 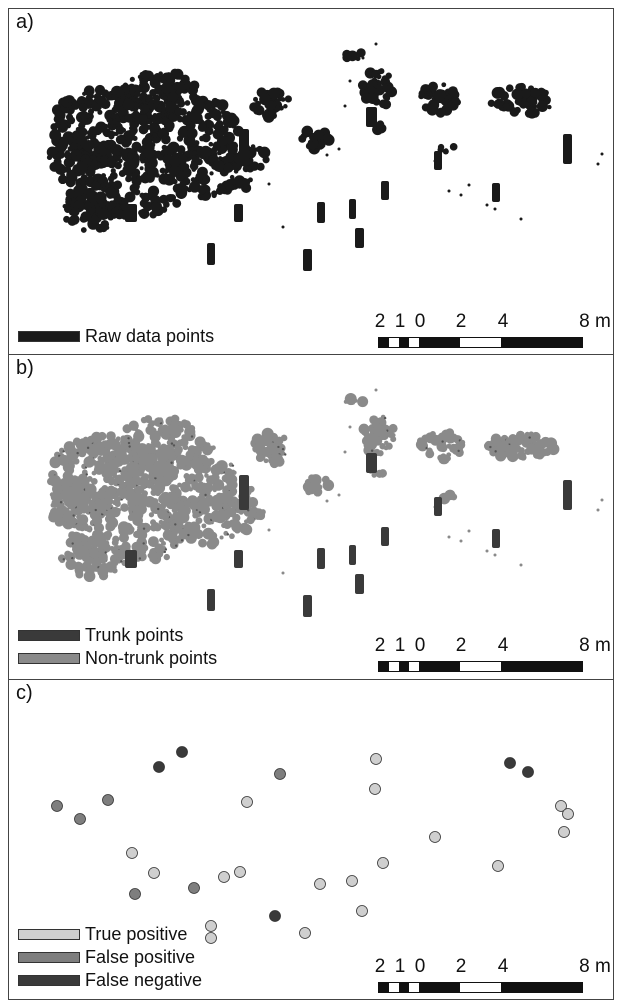 What do you see at coordinates (461, 645) in the screenshot?
I see `scale-tick-label: 2` at bounding box center [461, 645].